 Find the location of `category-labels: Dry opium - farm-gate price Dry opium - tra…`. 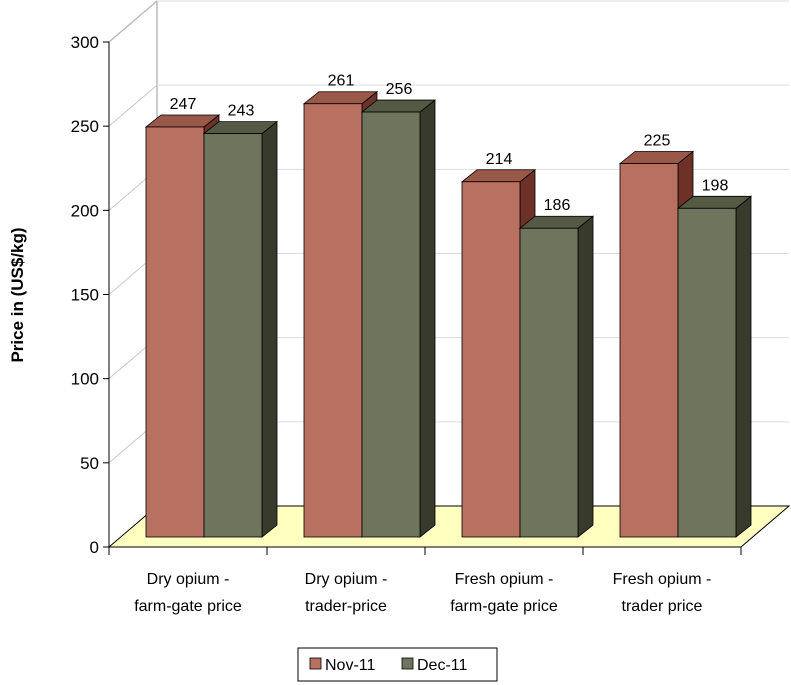

category-labels: Dry opium - farm-gate price Dry opium - tra… is located at coordinates (422, 593).